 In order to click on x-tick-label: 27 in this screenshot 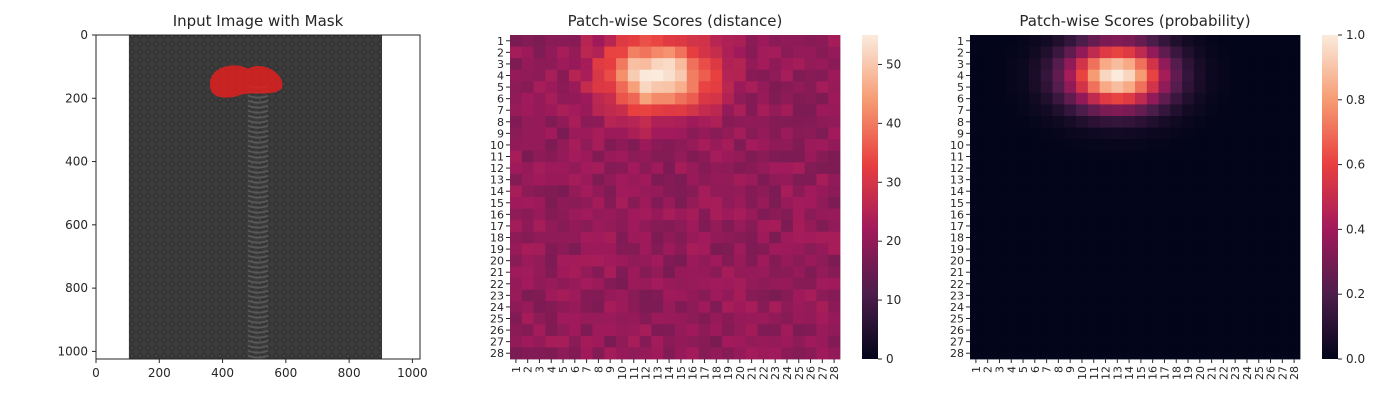, I will do `click(1282, 373)`.